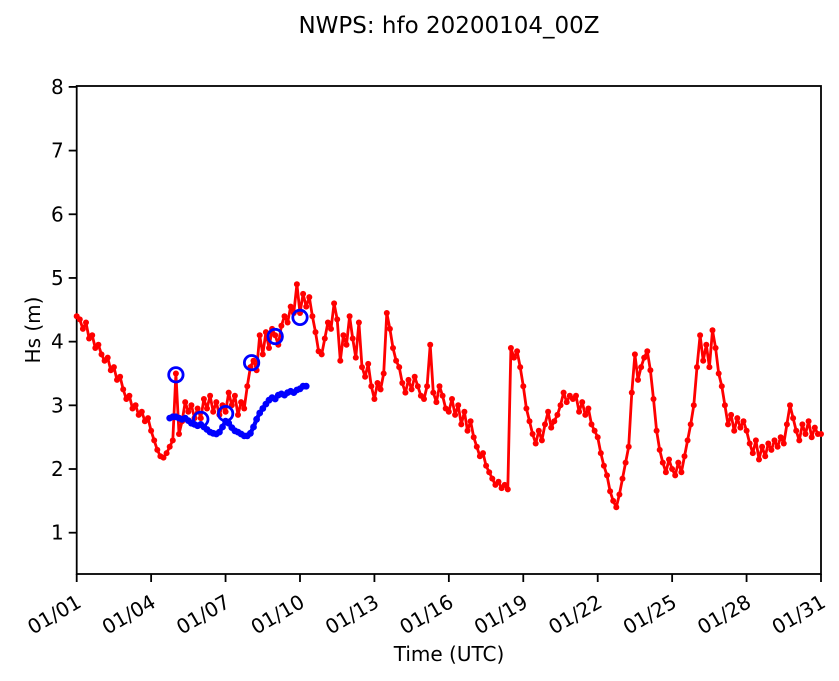 This screenshot has width=839, height=681. What do you see at coordinates (57, 405) in the screenshot?
I see `y-tick-label: 3` at bounding box center [57, 405].